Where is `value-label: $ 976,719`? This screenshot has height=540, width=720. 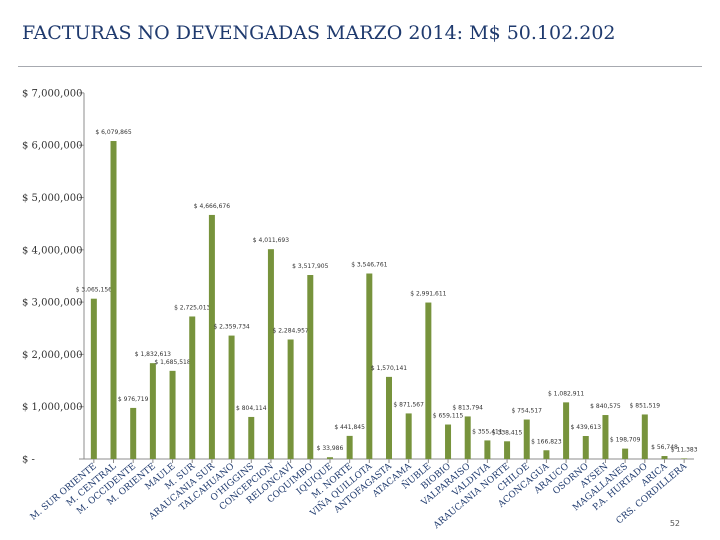
value-label: $ 976,719 is located at coordinates (133, 399).